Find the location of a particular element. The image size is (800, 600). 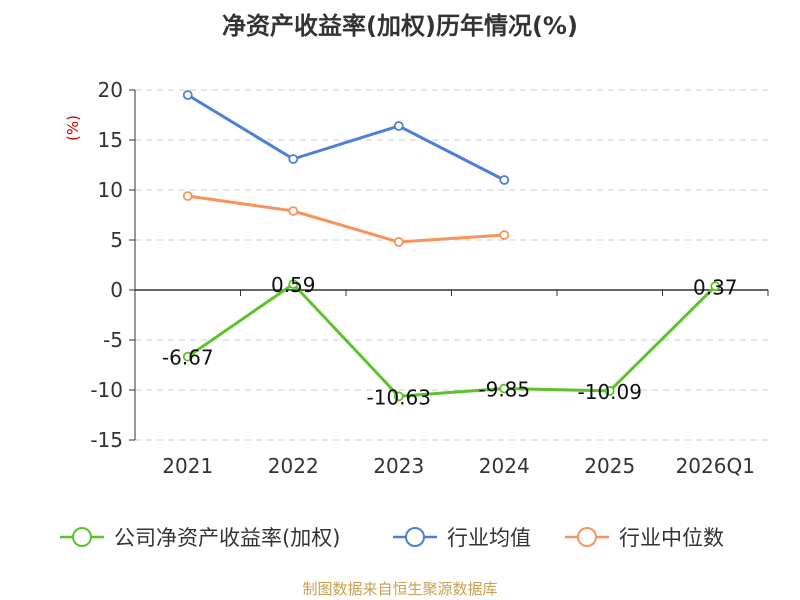

y-tick-label: 0 is located at coordinates (116, 290).